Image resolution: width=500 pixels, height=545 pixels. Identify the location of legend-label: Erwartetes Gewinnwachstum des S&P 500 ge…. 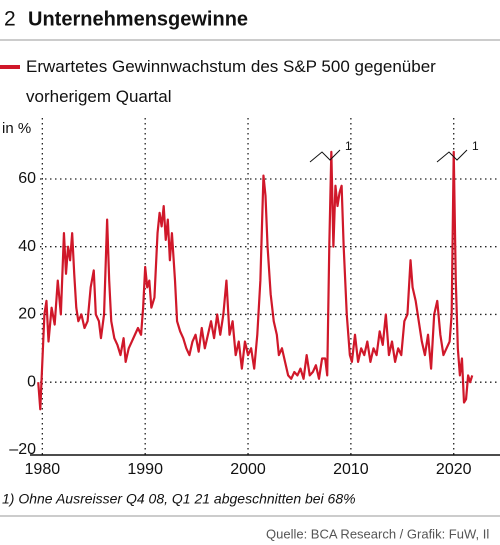
(231, 81).